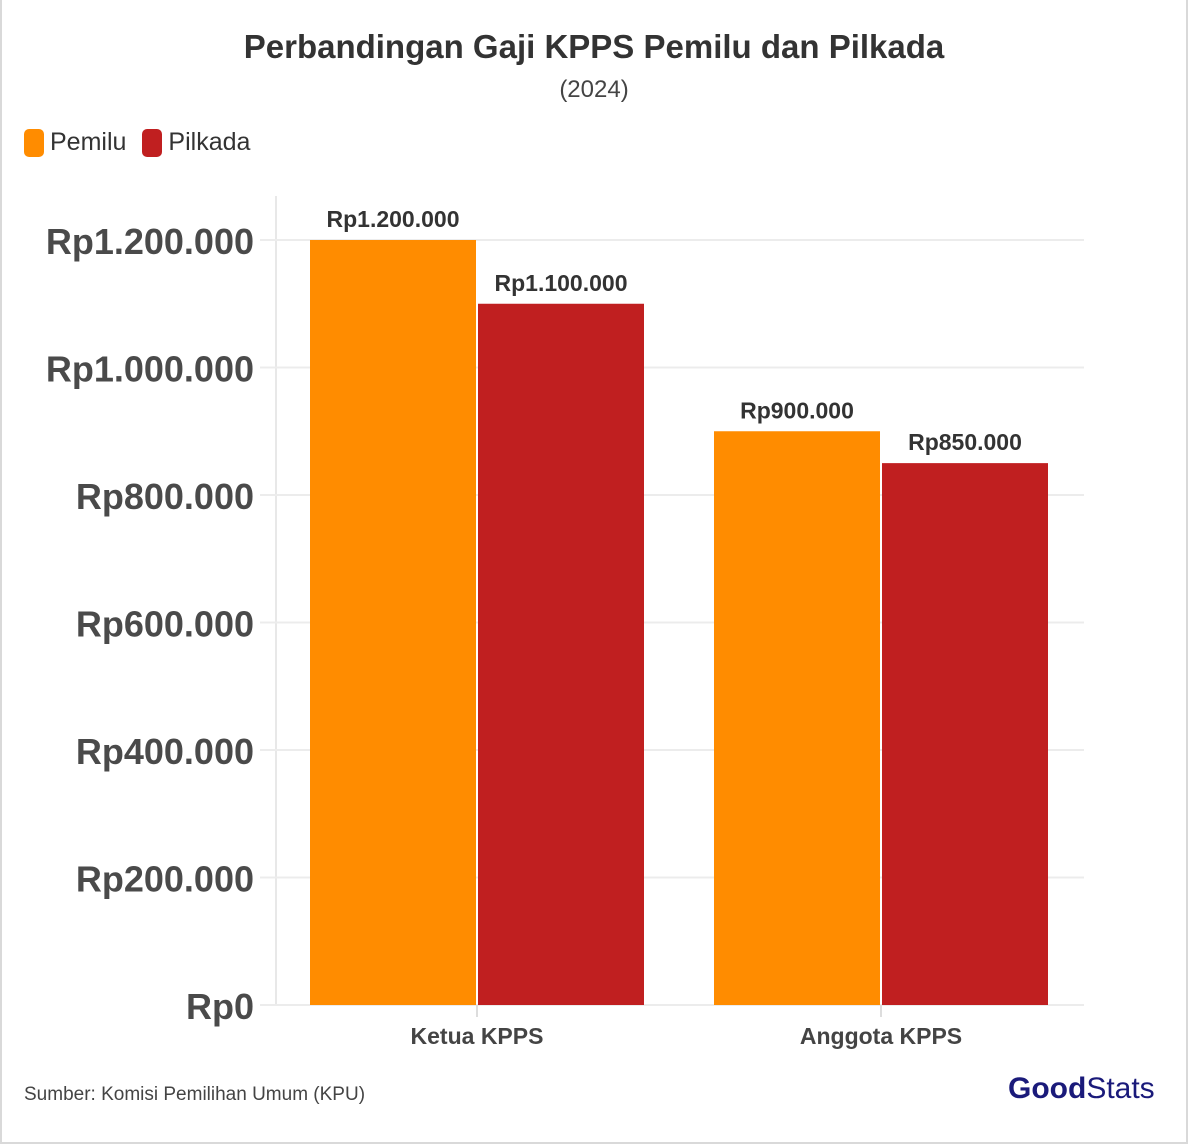 The image size is (1188, 1146). I want to click on data-label: Rp1.200.000, so click(393, 219).